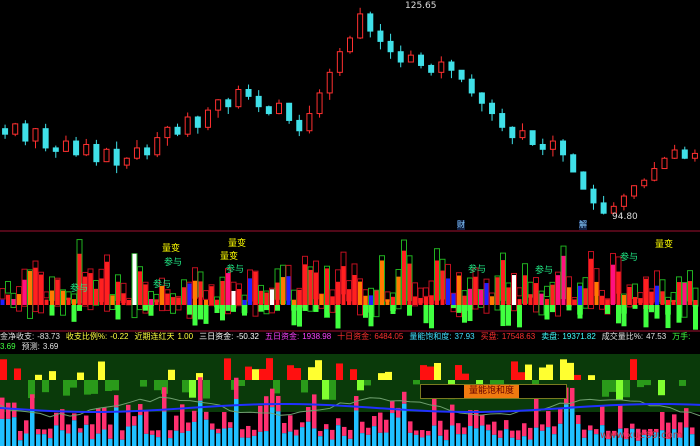  What do you see at coordinates (464, 336) in the screenshot?
I see `info-value: 37.93` at bounding box center [464, 336].